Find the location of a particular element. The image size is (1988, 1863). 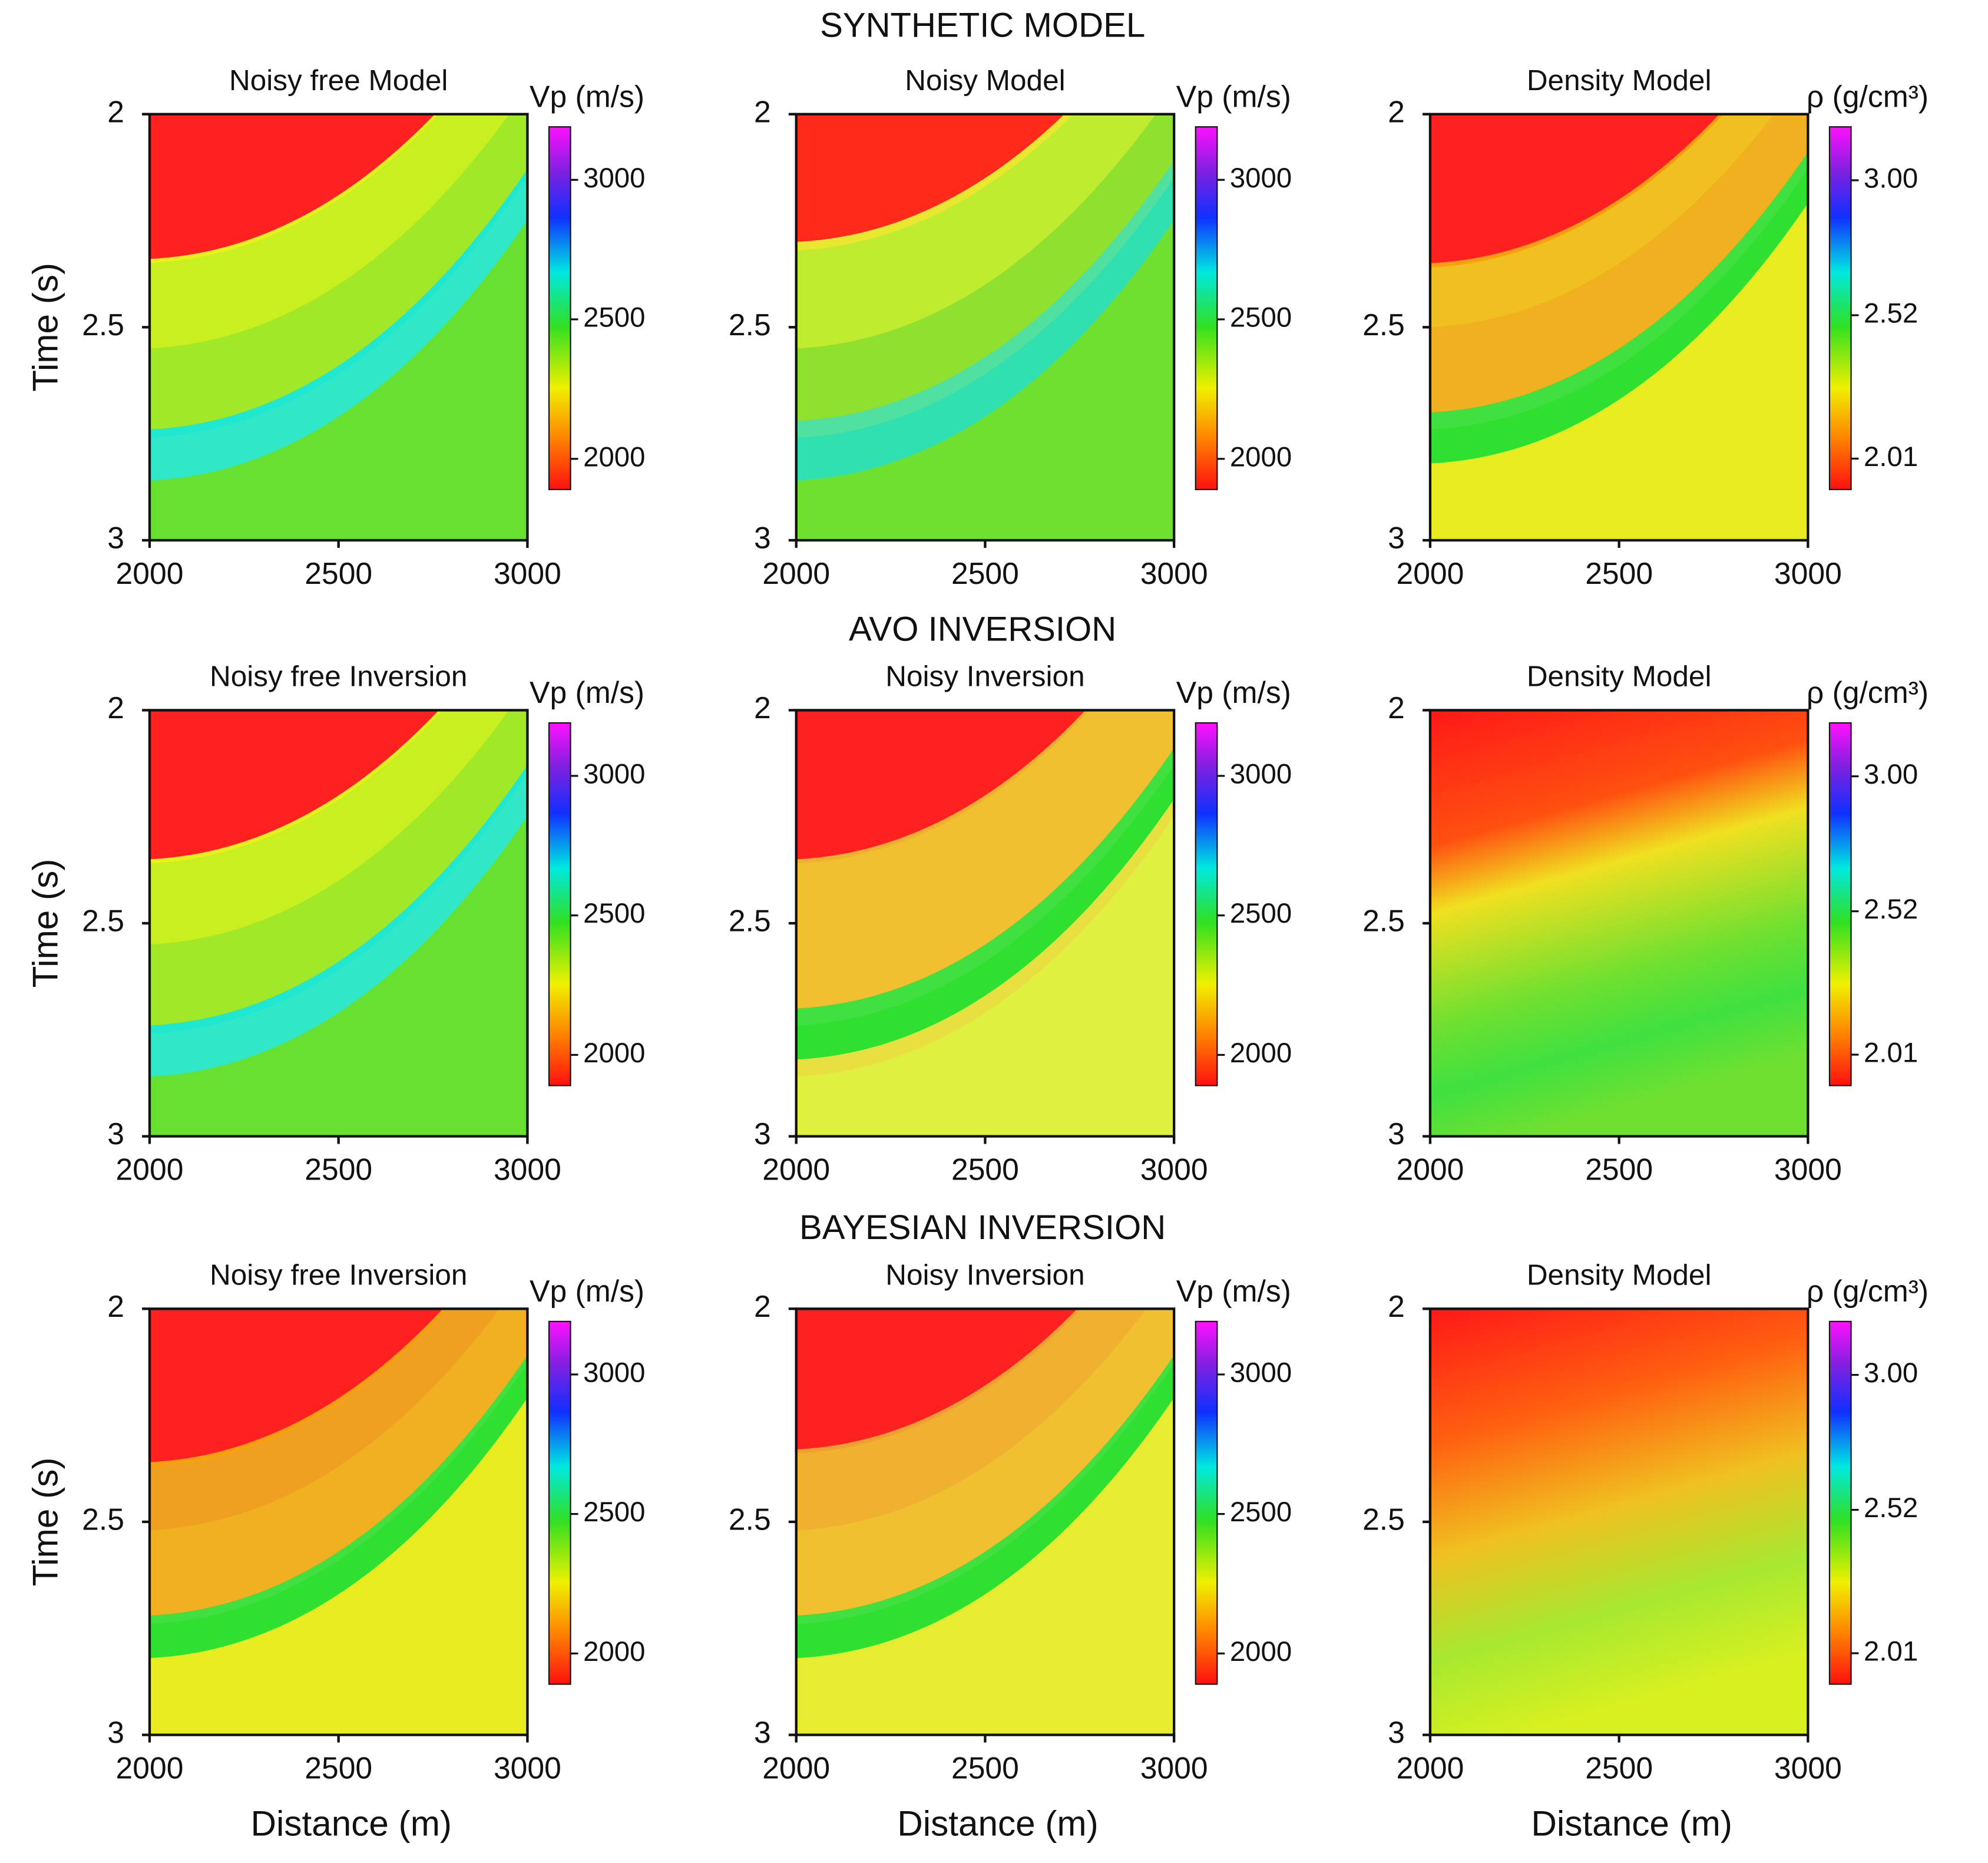

panel-title: Noisy Inversion is located at coordinates (985, 677).